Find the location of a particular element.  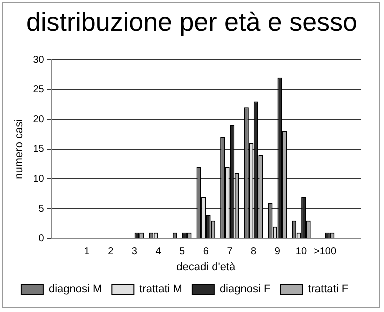

x-tick-label: 8 is located at coordinates (254, 252).